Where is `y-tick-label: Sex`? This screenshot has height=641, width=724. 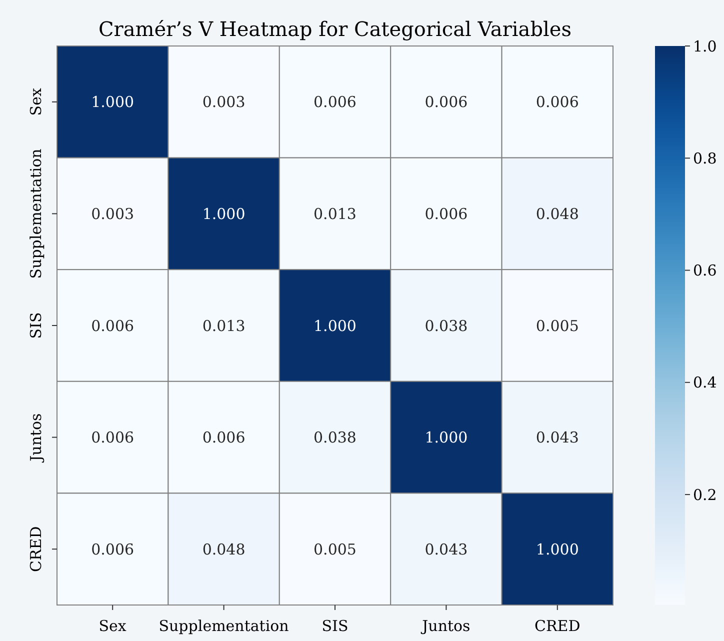
y-tick-label: Sex is located at coordinates (36, 102).